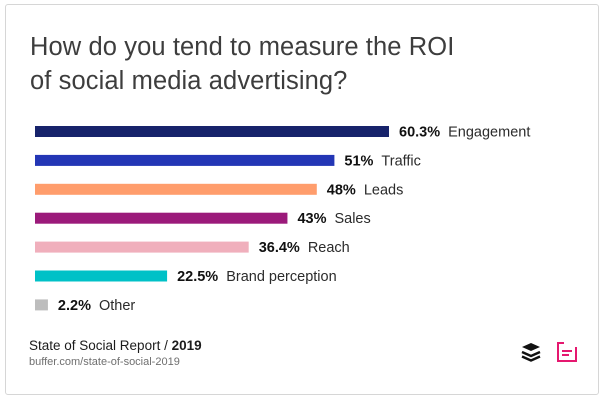 The image size is (606, 401). Describe the element at coordinates (352, 219) in the screenshot. I see `category-label: Sales` at that location.